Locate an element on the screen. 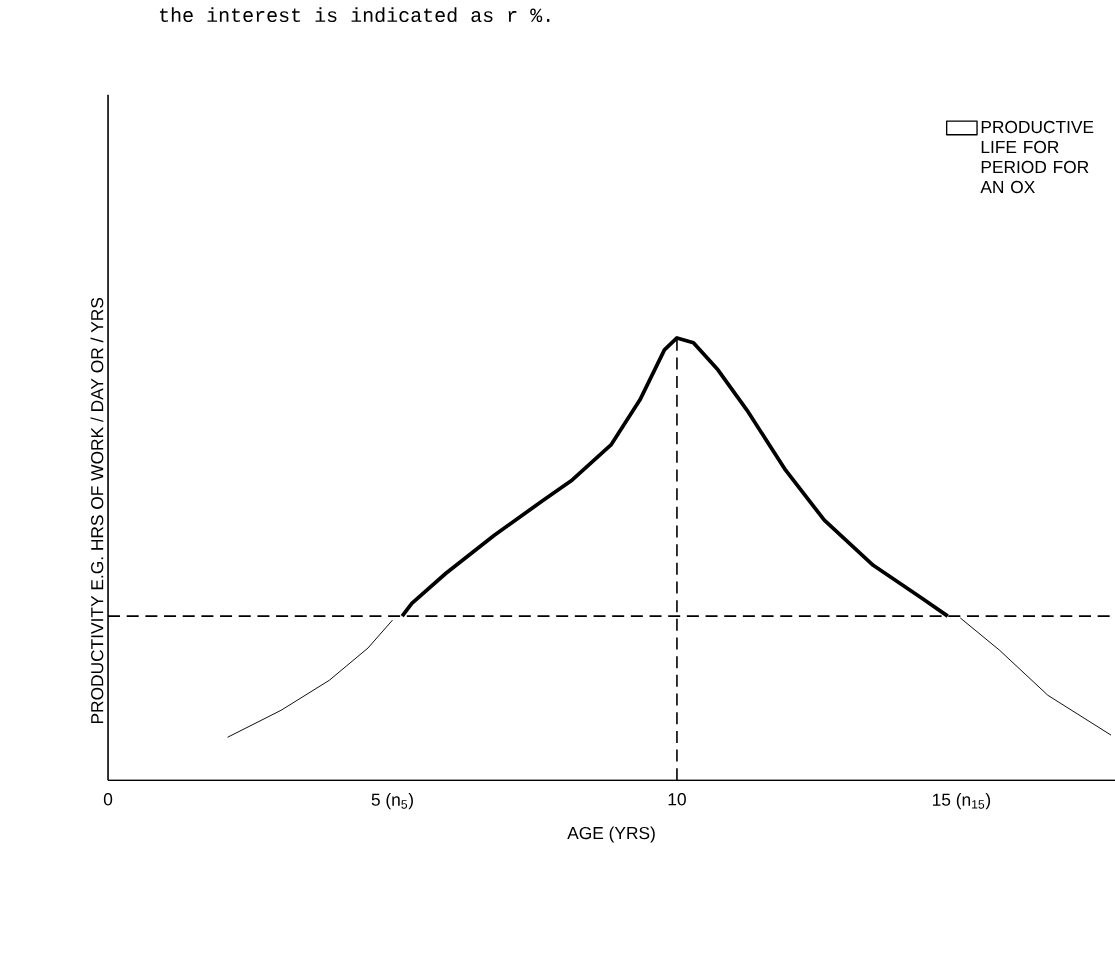 This screenshot has height=954, width=1115. x-tick-label: 5 (n$_{5}$) is located at coordinates (392, 801).